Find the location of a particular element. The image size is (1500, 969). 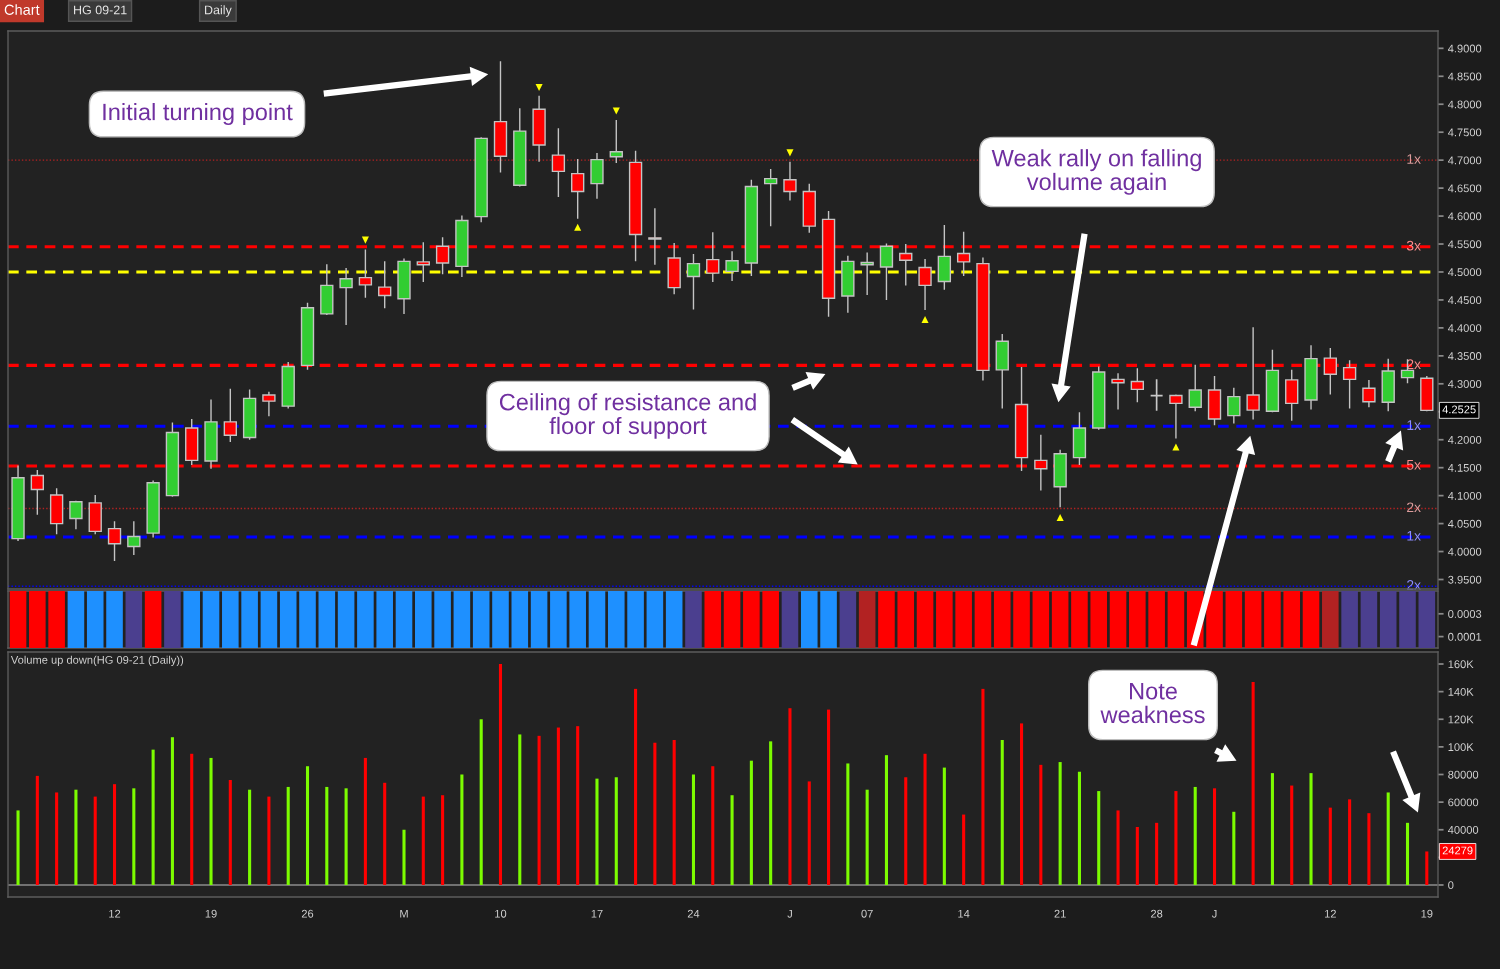

annotation: Weak rally on falling volume again is located at coordinates (1096, 172).